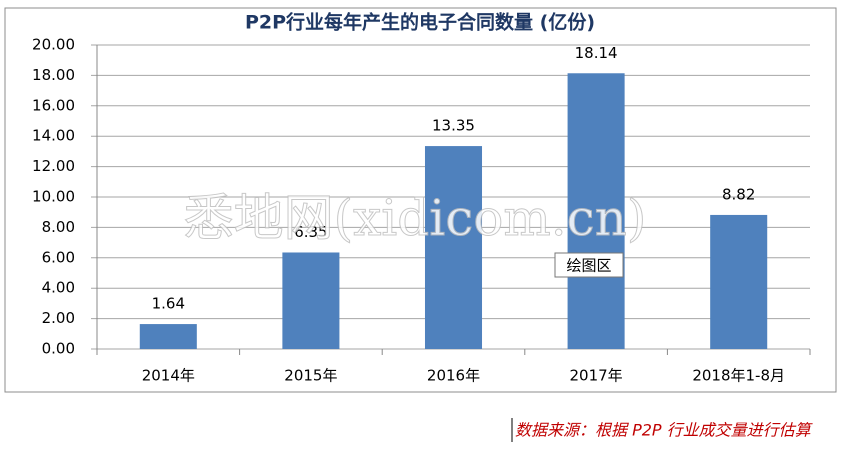  What do you see at coordinates (415, 218) in the screenshot?
I see `watermark: 悉地网(xidicom.cn)` at bounding box center [415, 218].